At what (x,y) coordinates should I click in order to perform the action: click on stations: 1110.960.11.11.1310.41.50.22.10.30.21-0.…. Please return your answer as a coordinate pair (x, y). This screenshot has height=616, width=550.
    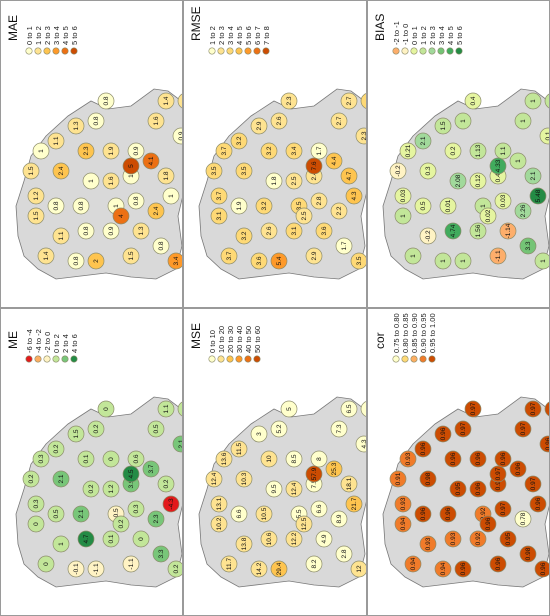
    Looking at the image, I should click on (469, 181).